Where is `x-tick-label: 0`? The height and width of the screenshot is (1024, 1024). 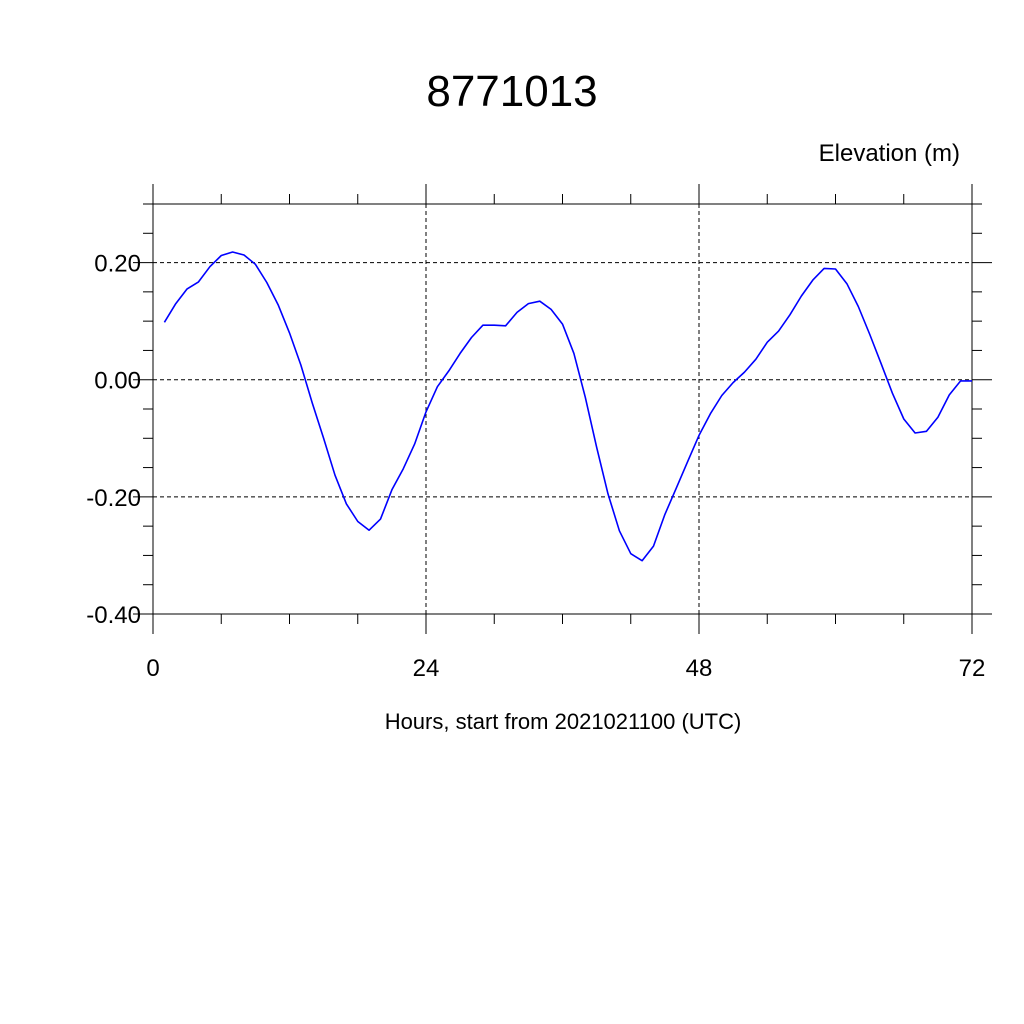
x-tick-label: 0 is located at coordinates (152, 668).